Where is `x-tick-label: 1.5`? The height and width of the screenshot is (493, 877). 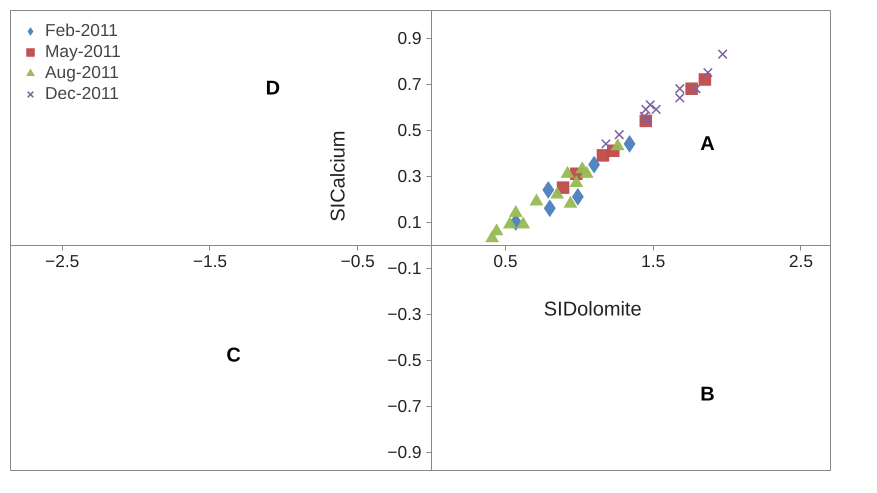 x-tick-label: 1.5 is located at coordinates (653, 261).